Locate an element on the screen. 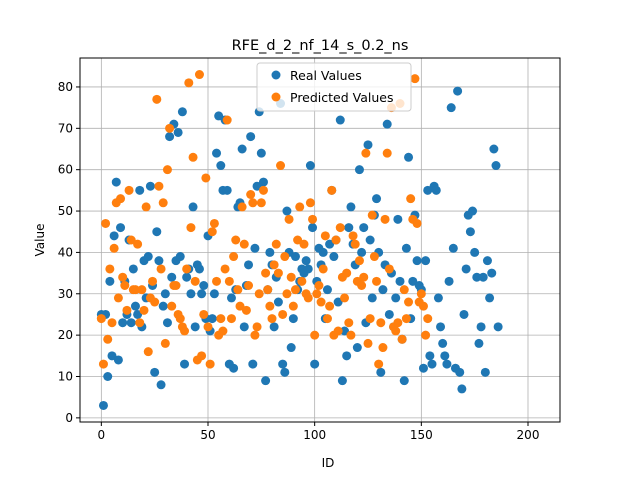 Image resolution: width=640 pixels, height=480 pixels. chart-title: RFE_d_2_nf_14_s_0.2_ns is located at coordinates (320, 46).